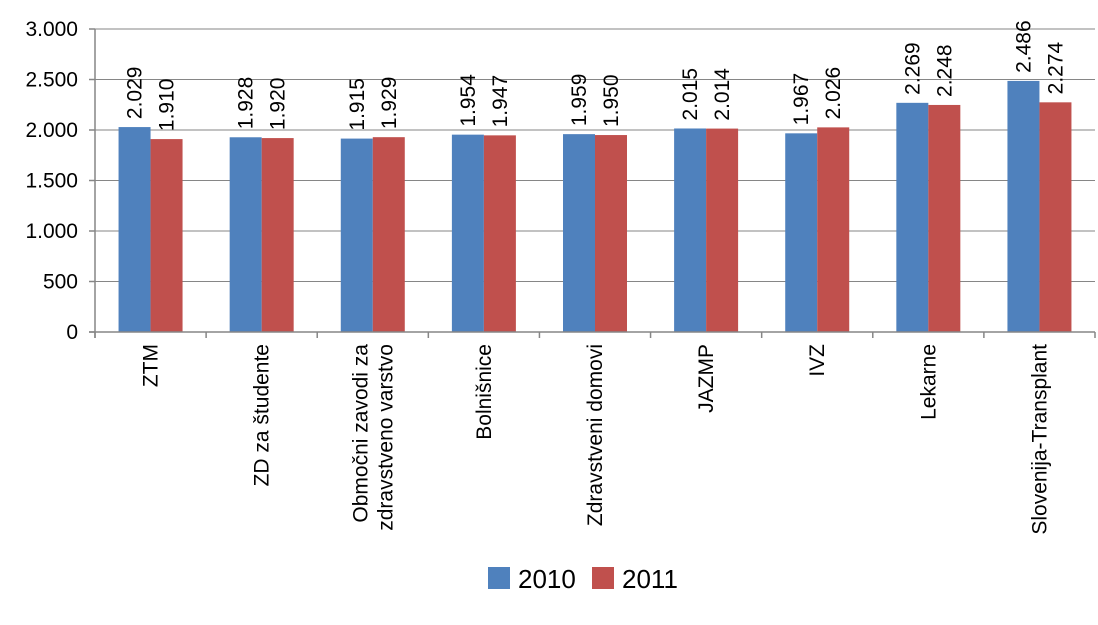  I want to click on y-tick-label: 3.000, so click(51, 29).